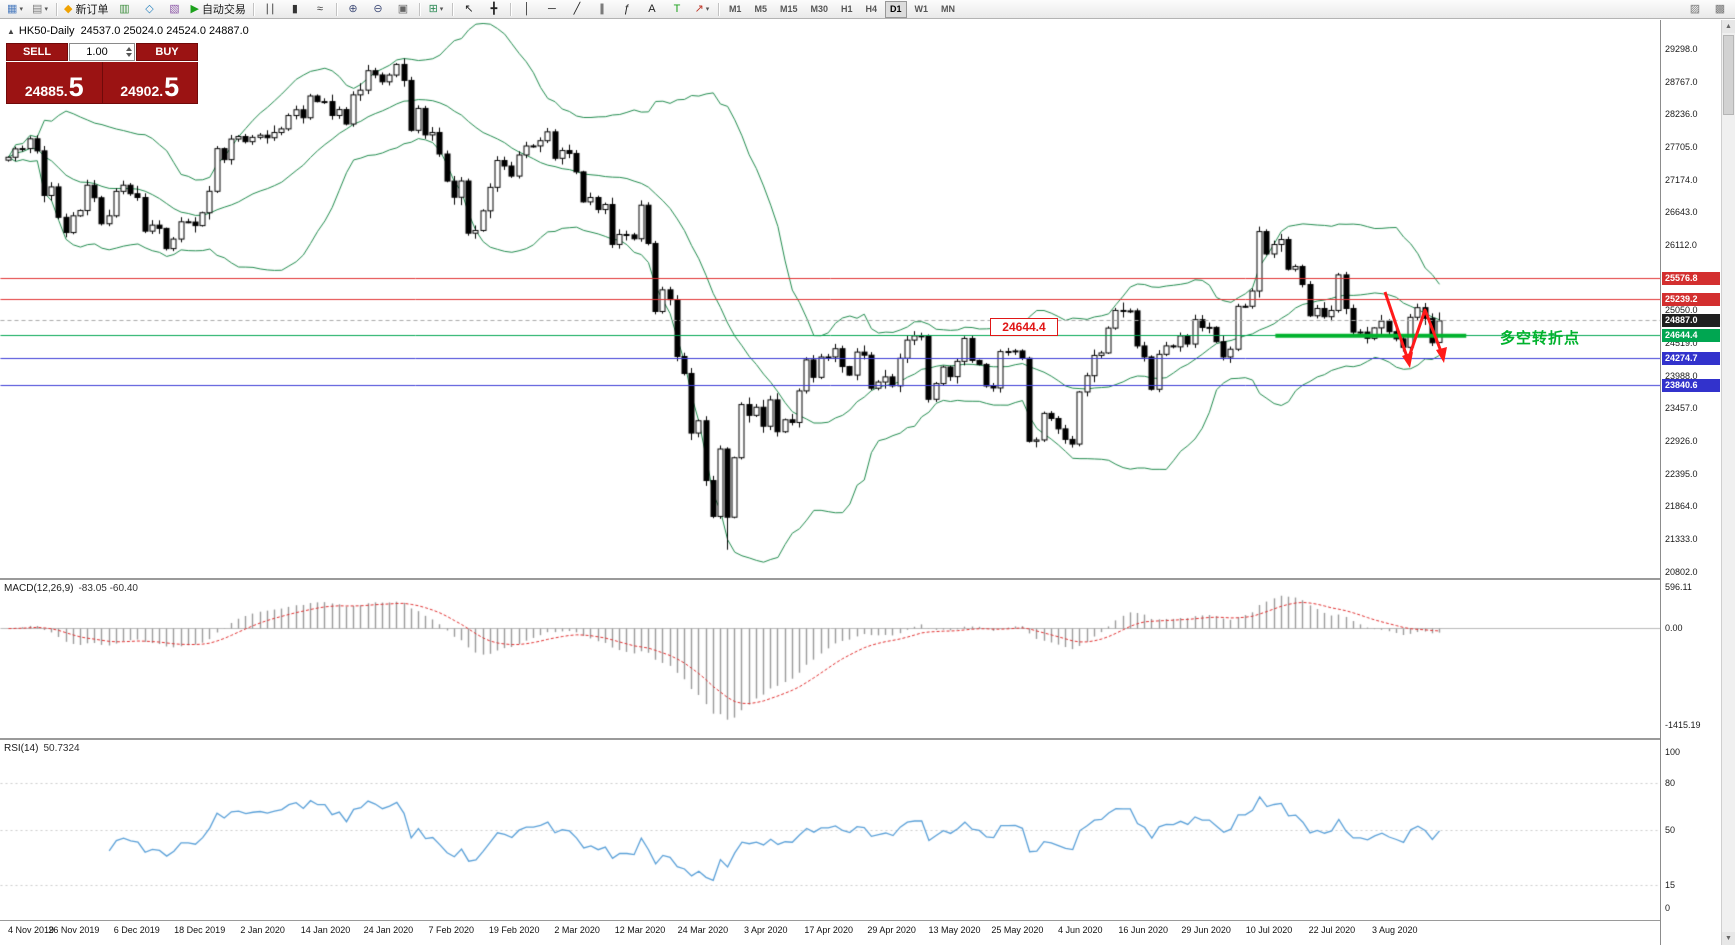  What do you see at coordinates (403, 9) in the screenshot?
I see `tile-windows-icon: ▣` at bounding box center [403, 9].